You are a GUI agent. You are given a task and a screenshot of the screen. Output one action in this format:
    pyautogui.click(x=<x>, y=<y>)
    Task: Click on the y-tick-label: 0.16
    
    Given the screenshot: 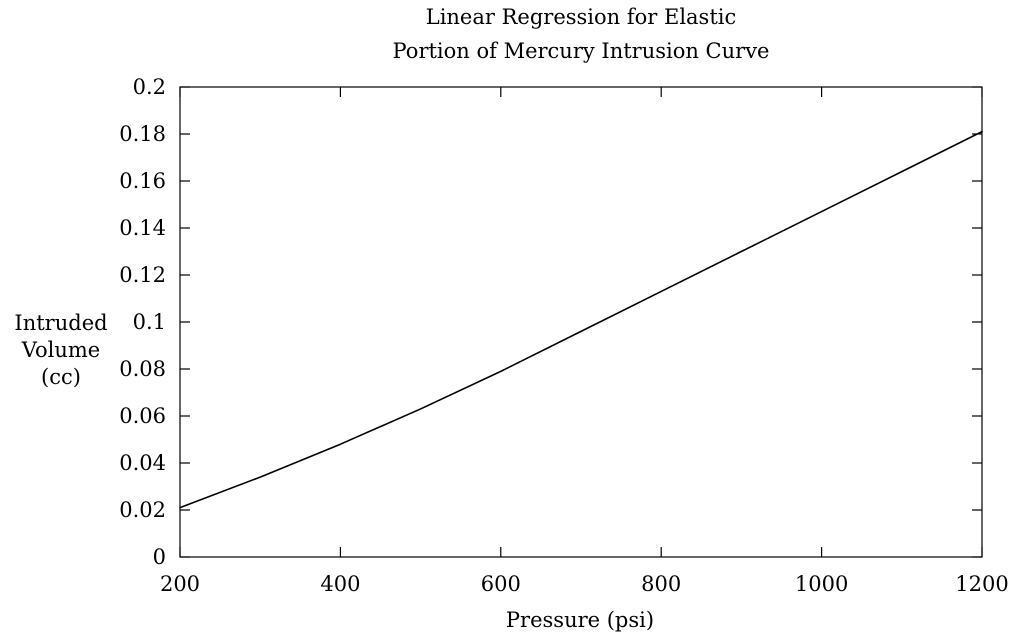 What is the action you would take?
    pyautogui.click(x=142, y=181)
    